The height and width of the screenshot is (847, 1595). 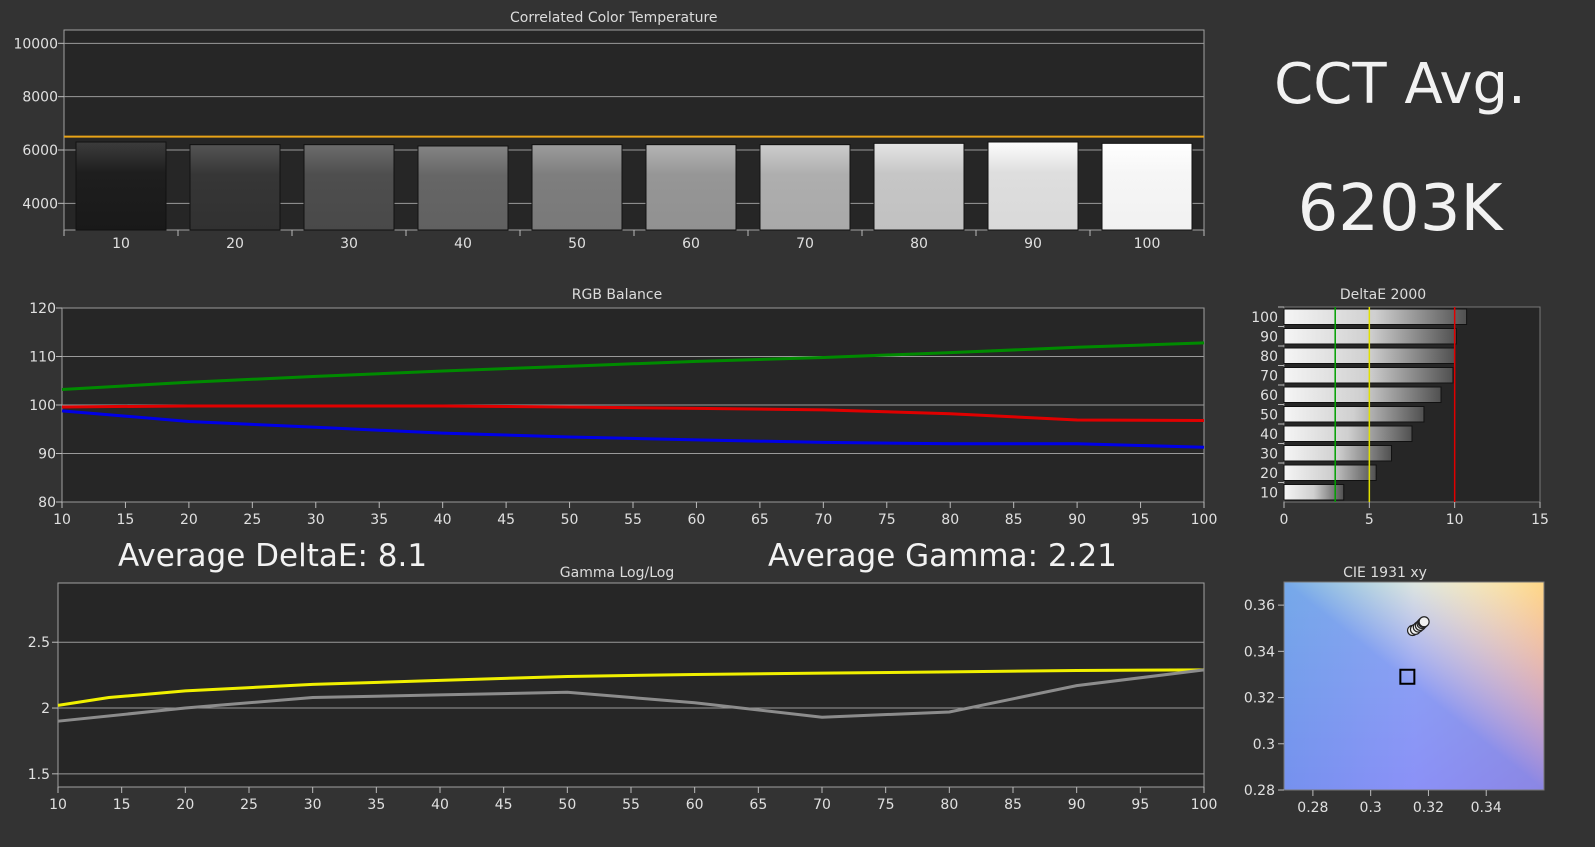 What do you see at coordinates (631, 687) in the screenshot?
I see `gamma-series-target` at bounding box center [631, 687].